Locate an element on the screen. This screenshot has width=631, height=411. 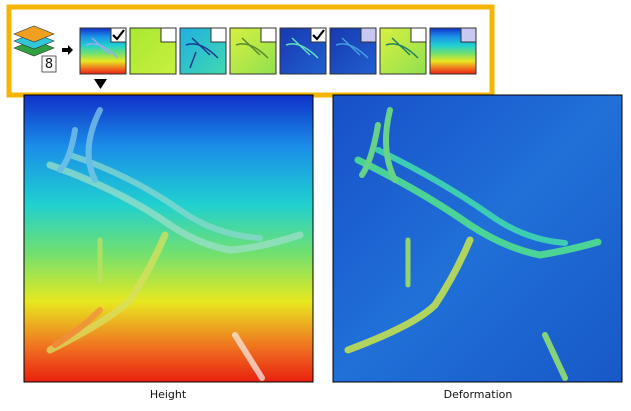
image-caption: Deformation is located at coordinates (478, 394).